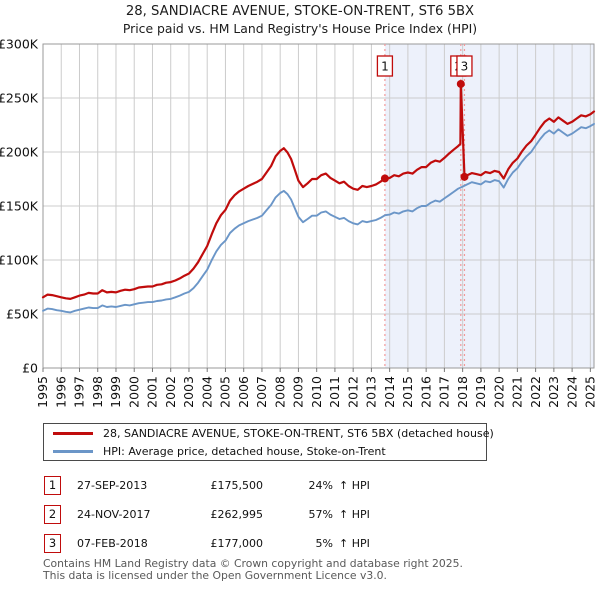 The height and width of the screenshot is (590, 600). What do you see at coordinates (52, 485) in the screenshot?
I see `sale-number-badge: 1` at bounding box center [52, 485].